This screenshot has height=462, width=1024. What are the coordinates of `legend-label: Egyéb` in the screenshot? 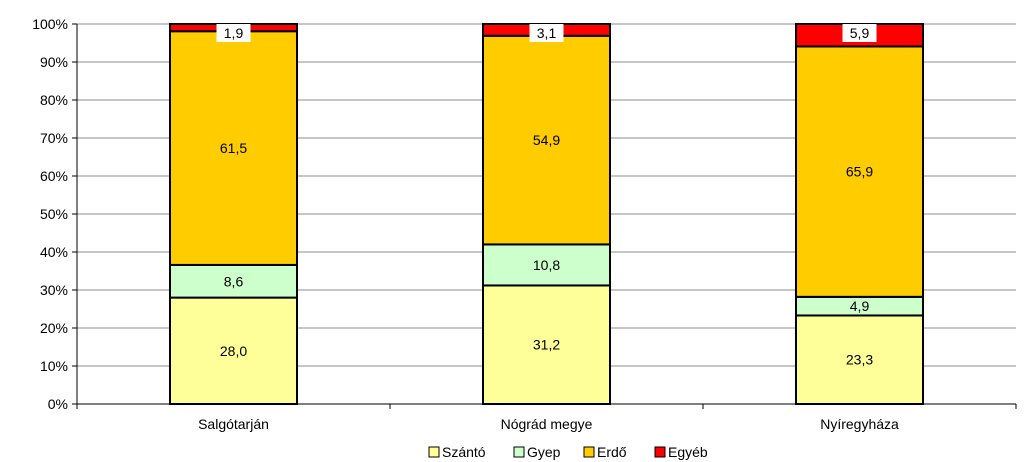 It's located at (688, 452).